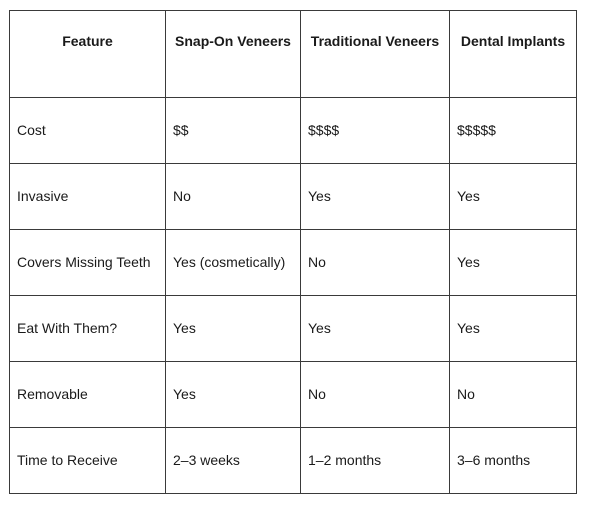 The height and width of the screenshot is (505, 590). What do you see at coordinates (87, 262) in the screenshot?
I see `row-missing-teeth-feature: Covers Missing Teeth` at bounding box center [87, 262].